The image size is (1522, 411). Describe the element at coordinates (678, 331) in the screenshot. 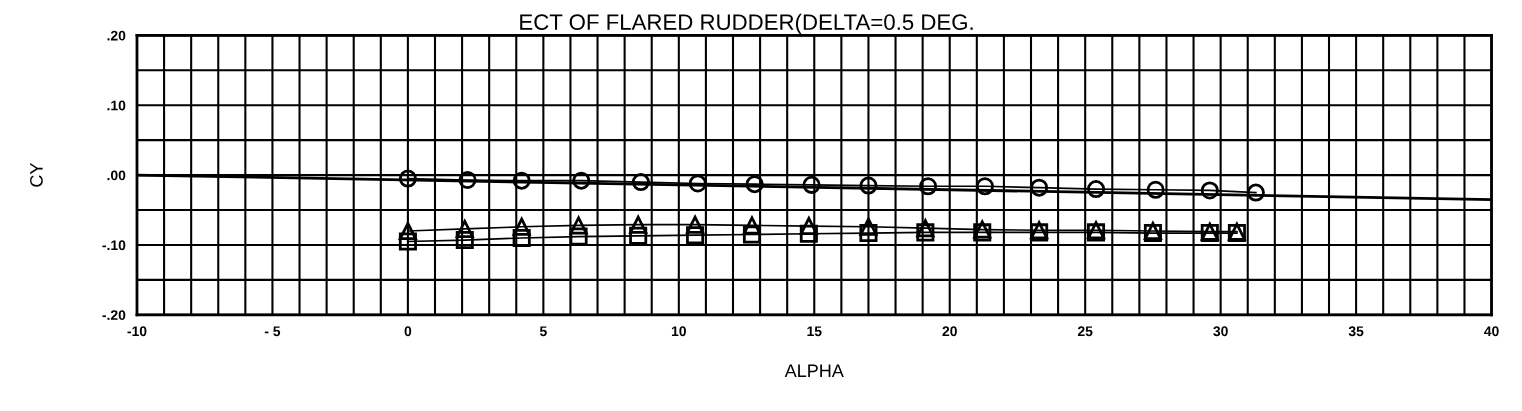

I see `x-tick-label: 10` at that location.